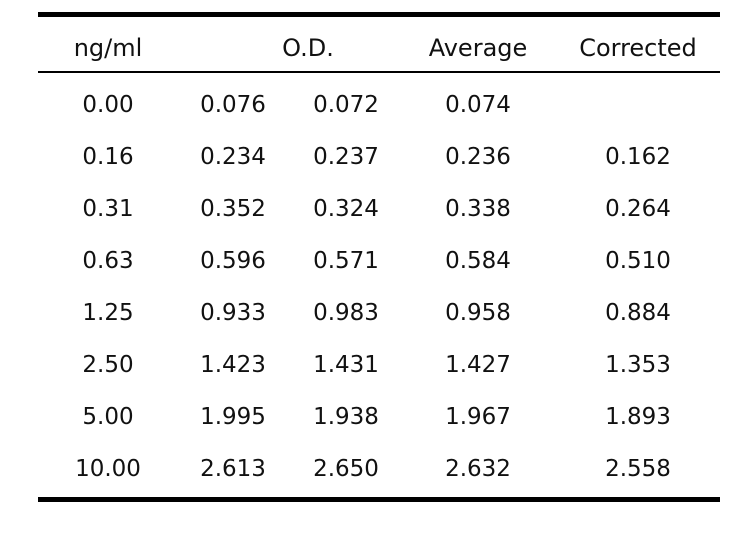 Image resolution: width=750 pixels, height=540 pixels. Describe the element at coordinates (233, 157) in the screenshot. I see `cell-od1: 0.234` at that location.